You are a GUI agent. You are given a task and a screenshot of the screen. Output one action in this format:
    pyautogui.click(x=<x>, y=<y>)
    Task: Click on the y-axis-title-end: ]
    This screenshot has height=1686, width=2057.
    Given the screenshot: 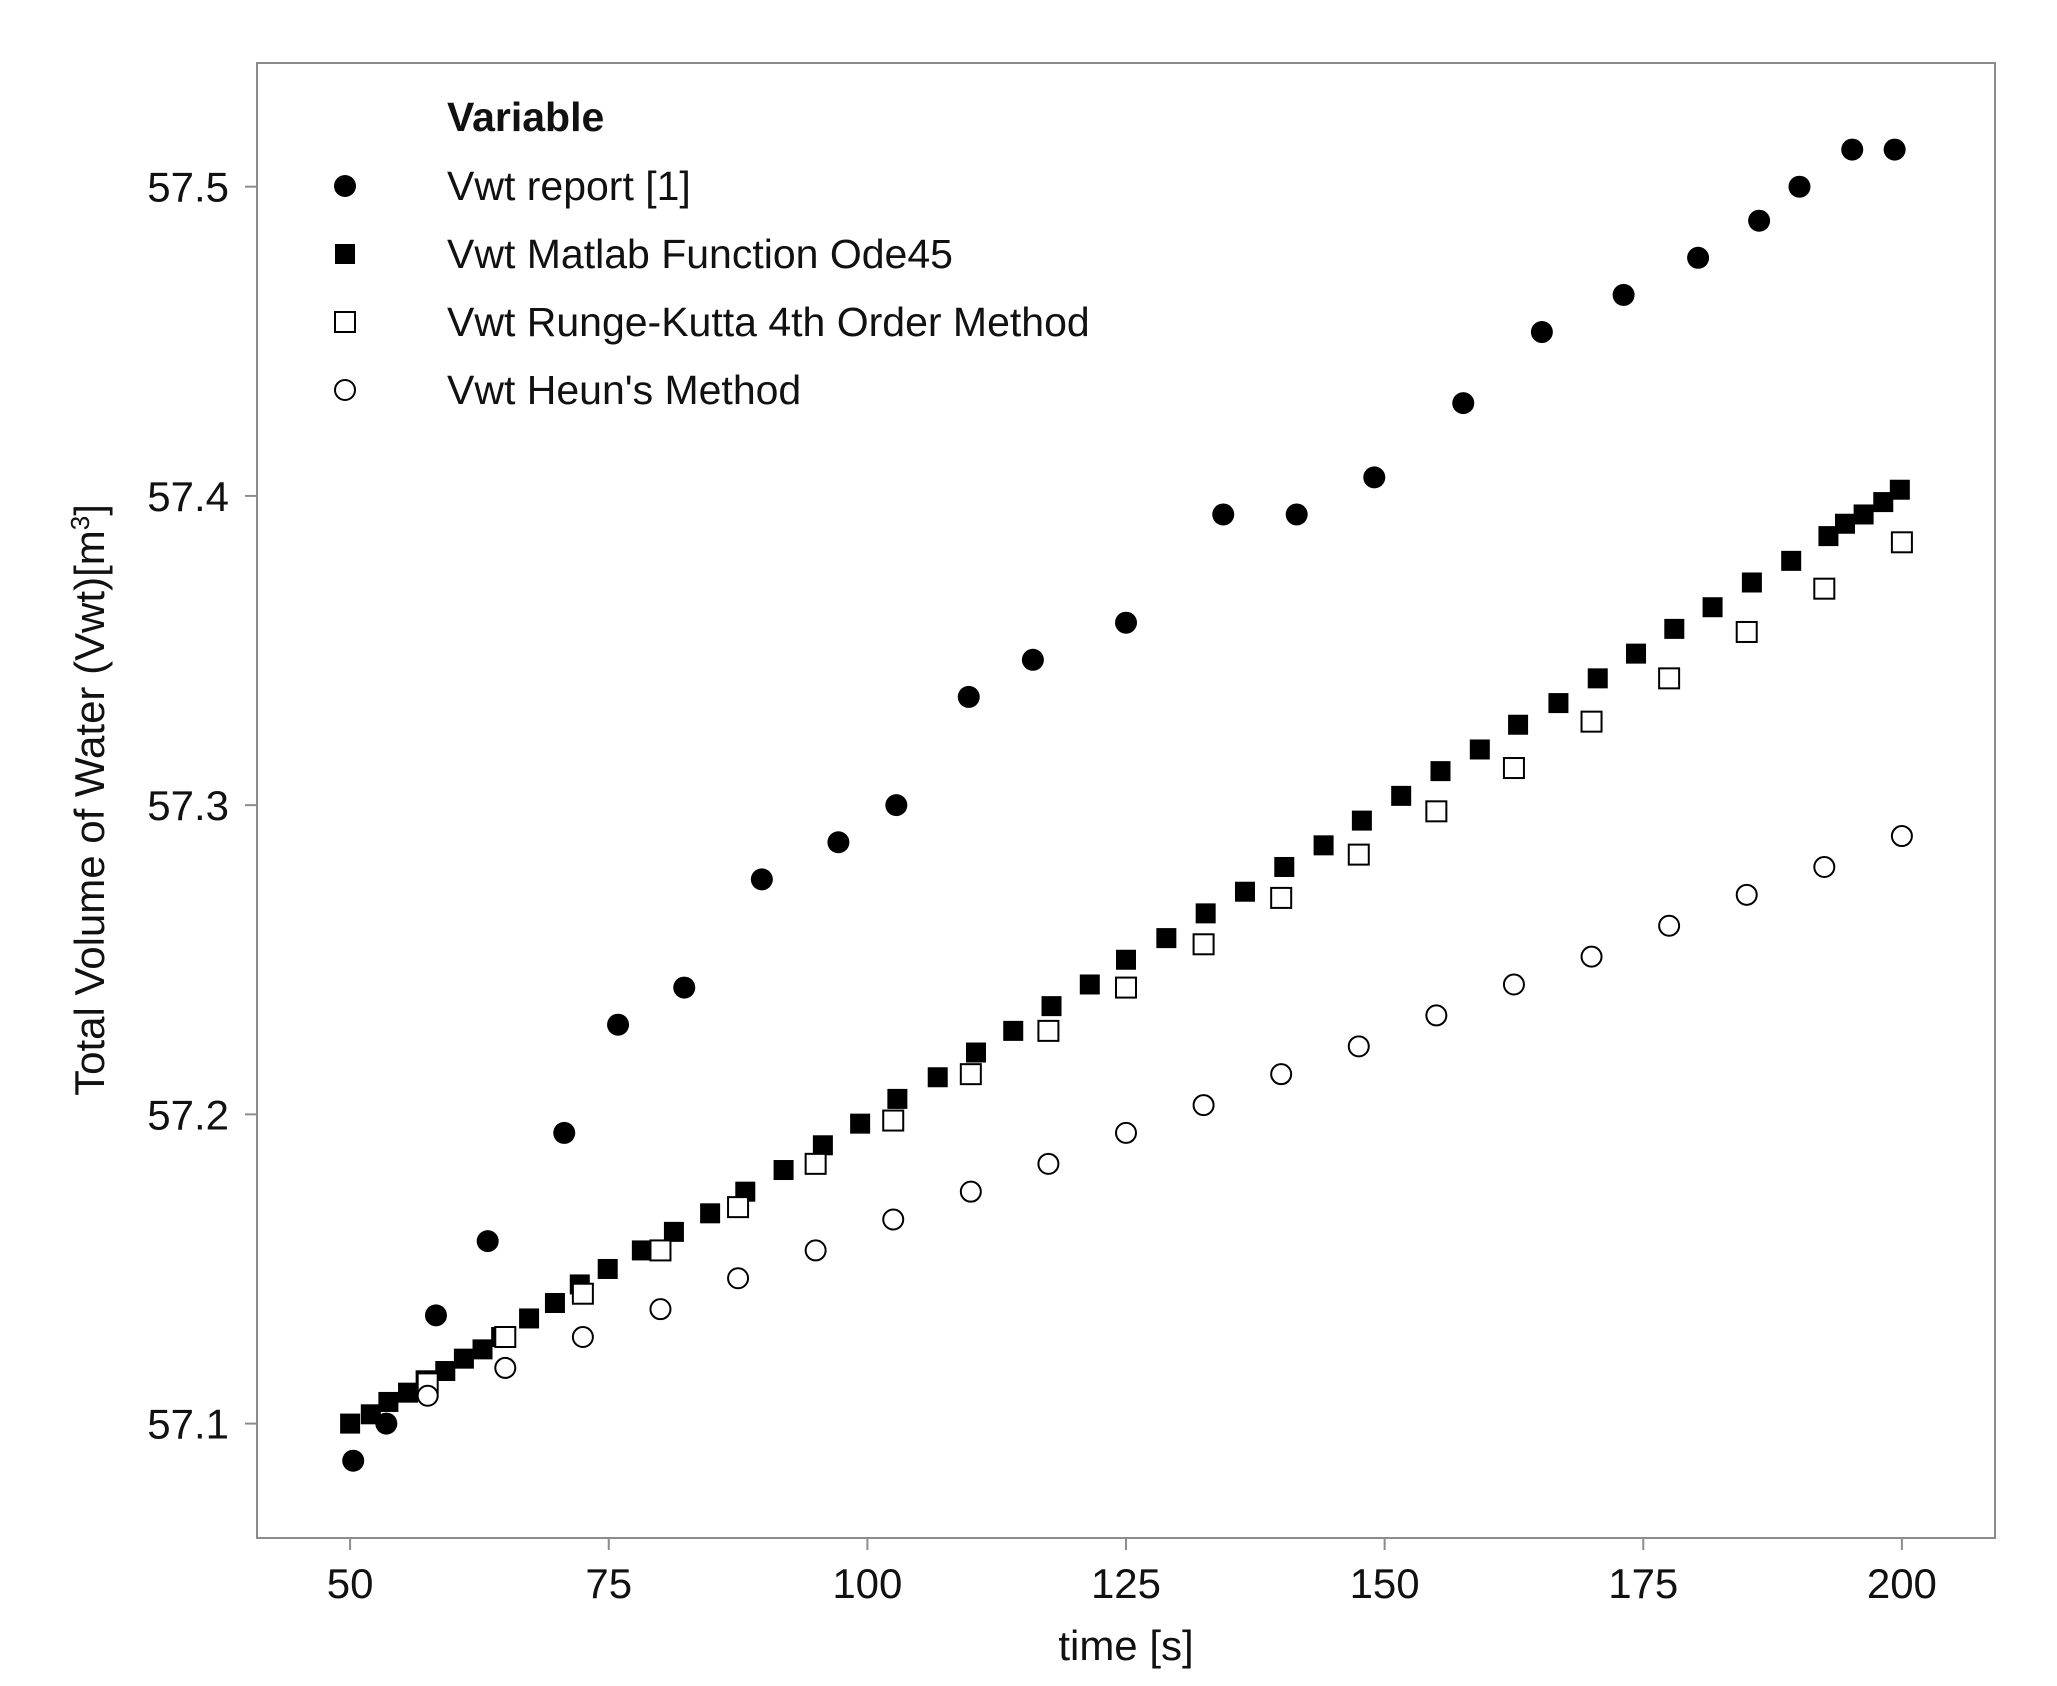 What is the action you would take?
    pyautogui.click(x=89, y=510)
    